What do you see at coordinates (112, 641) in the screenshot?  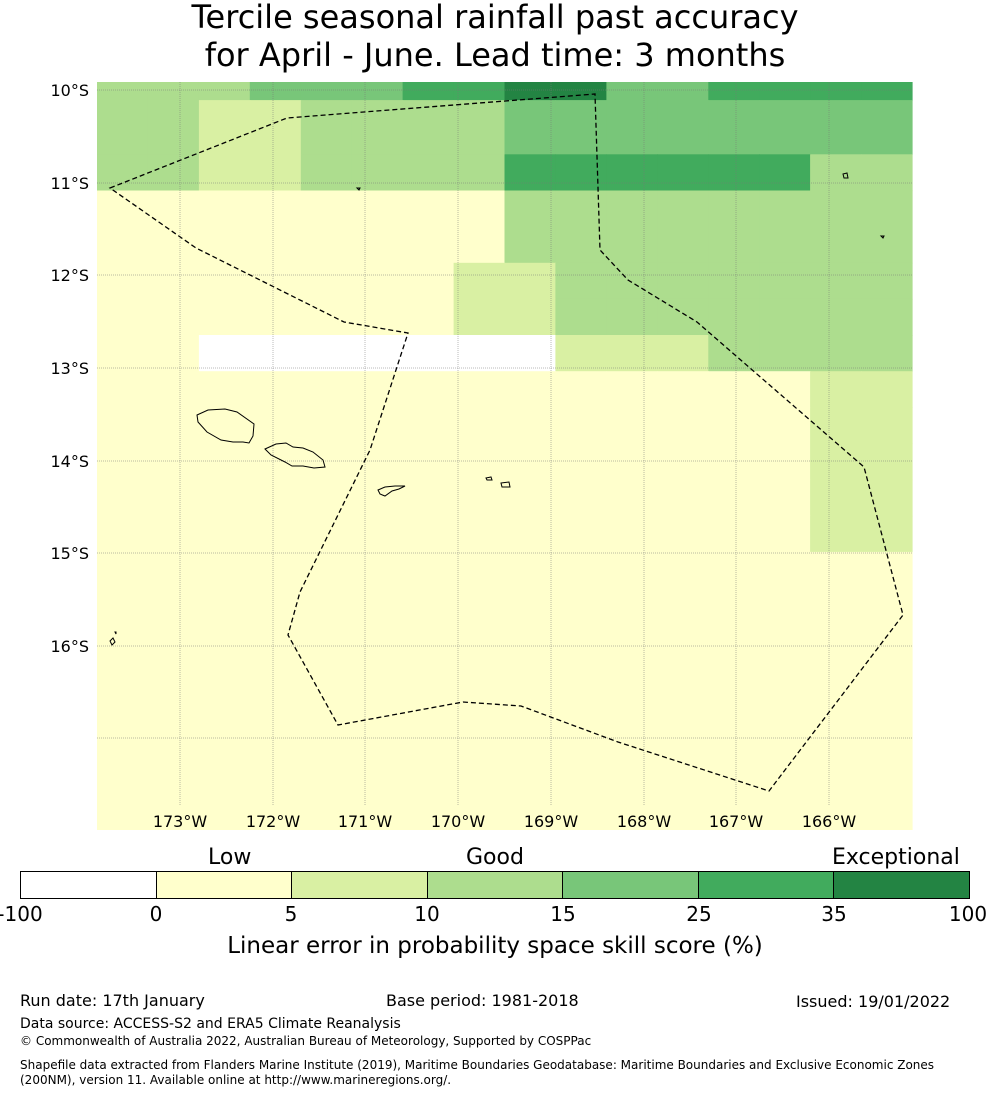 I see `wallis-islet-outline` at bounding box center [112, 641].